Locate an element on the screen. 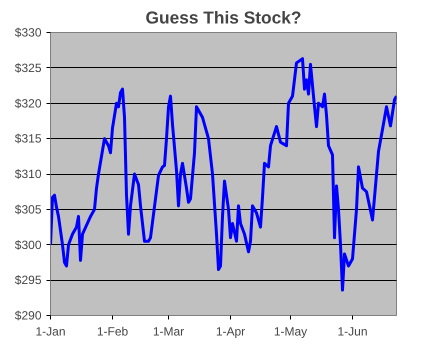  x-tick-label: 1-May is located at coordinates (291, 331).